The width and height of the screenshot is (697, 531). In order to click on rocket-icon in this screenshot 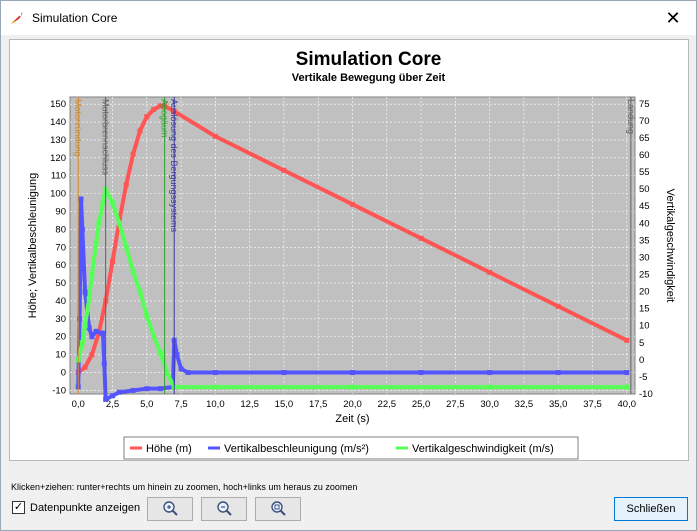, I will do `click(17, 18)`.